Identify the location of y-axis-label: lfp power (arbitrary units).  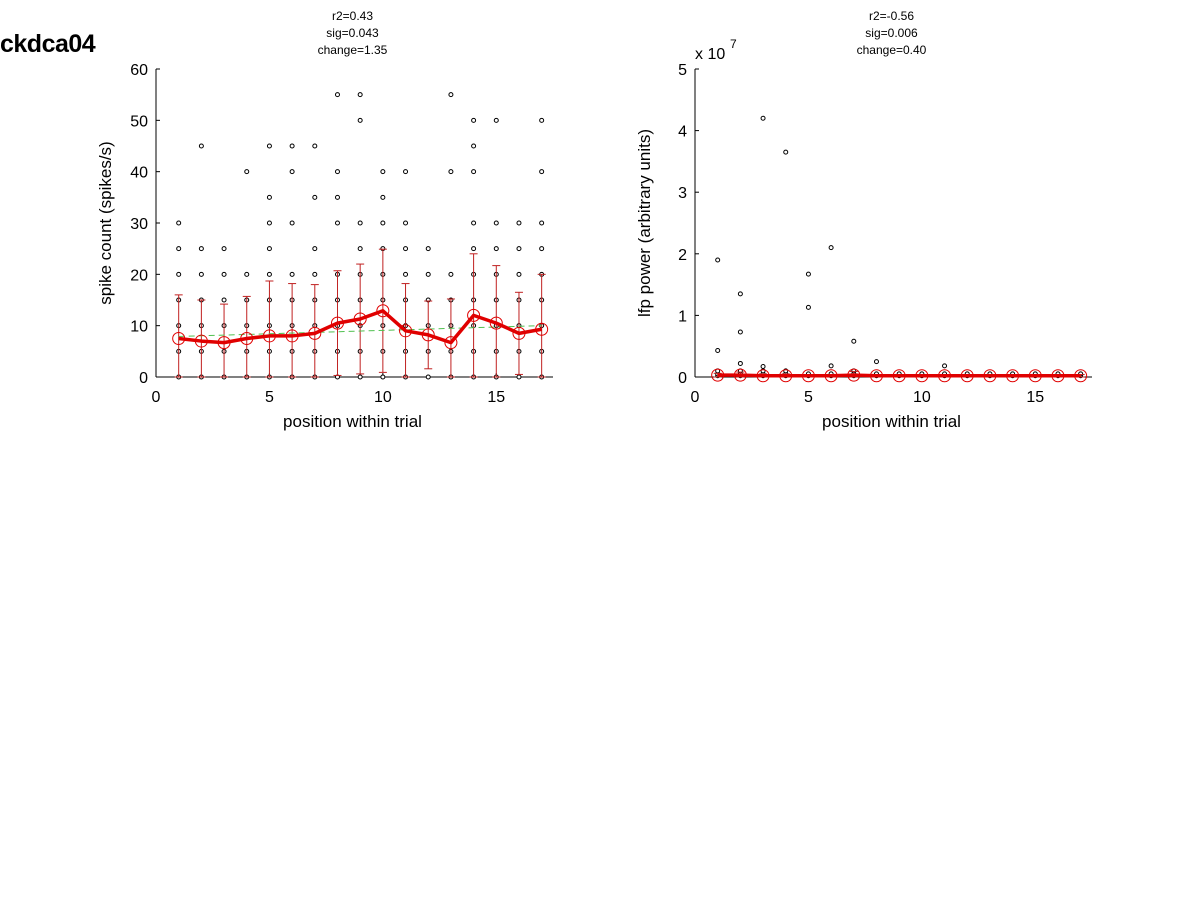
(644, 223).